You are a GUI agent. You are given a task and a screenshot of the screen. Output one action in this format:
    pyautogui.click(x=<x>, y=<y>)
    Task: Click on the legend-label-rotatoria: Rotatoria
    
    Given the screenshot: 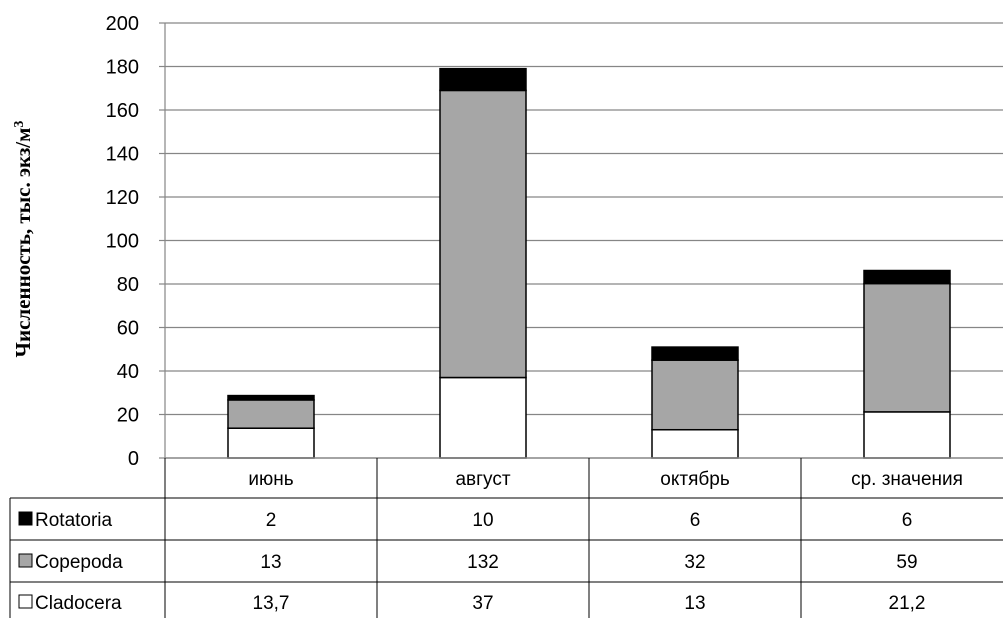 What is the action you would take?
    pyautogui.click(x=74, y=520)
    